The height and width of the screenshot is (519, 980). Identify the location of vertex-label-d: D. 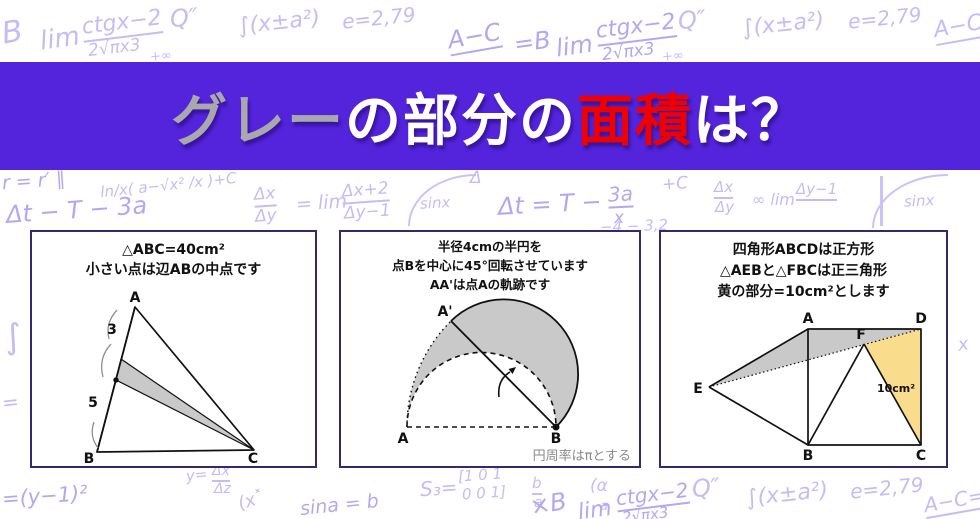
(921, 319).